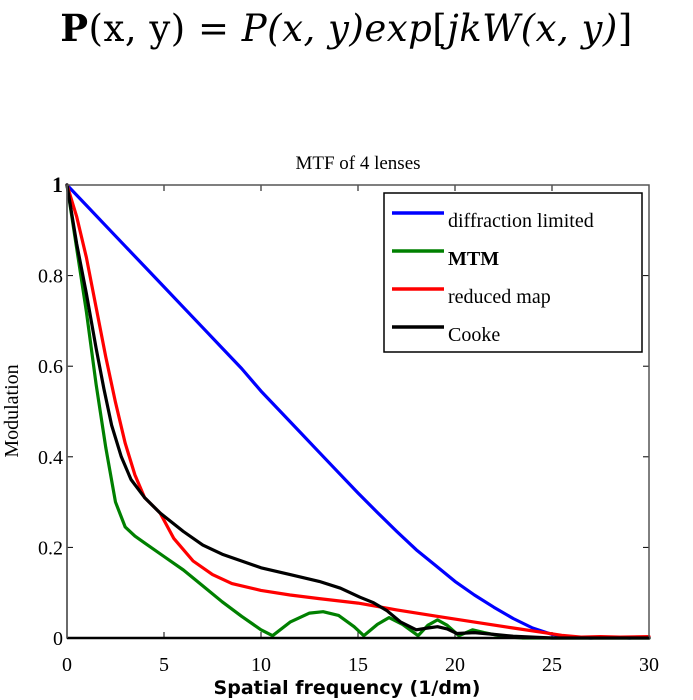 The height and width of the screenshot is (700, 693). I want to click on y-tick-label: 0.2, so click(50, 548).